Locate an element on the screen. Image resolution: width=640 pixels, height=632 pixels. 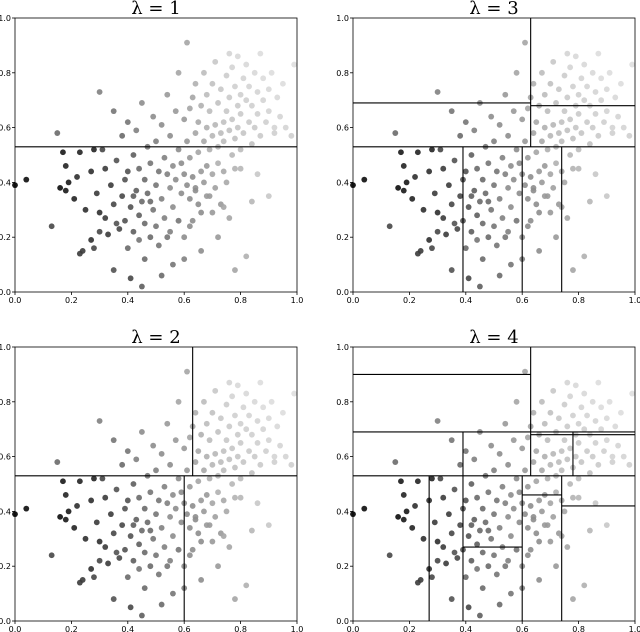
x-tick-label: 0.8 is located at coordinates (240, 628).